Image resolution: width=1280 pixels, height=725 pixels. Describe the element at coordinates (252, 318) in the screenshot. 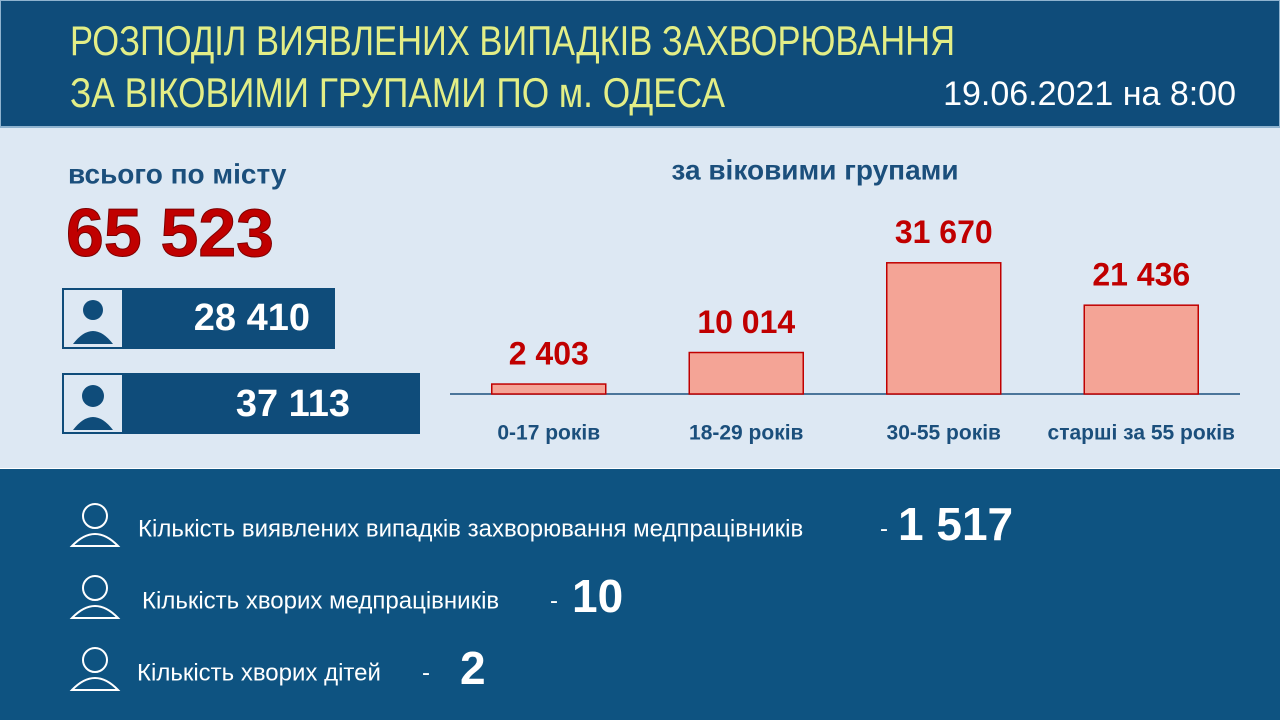

I see `men-value: 28 410` at that location.